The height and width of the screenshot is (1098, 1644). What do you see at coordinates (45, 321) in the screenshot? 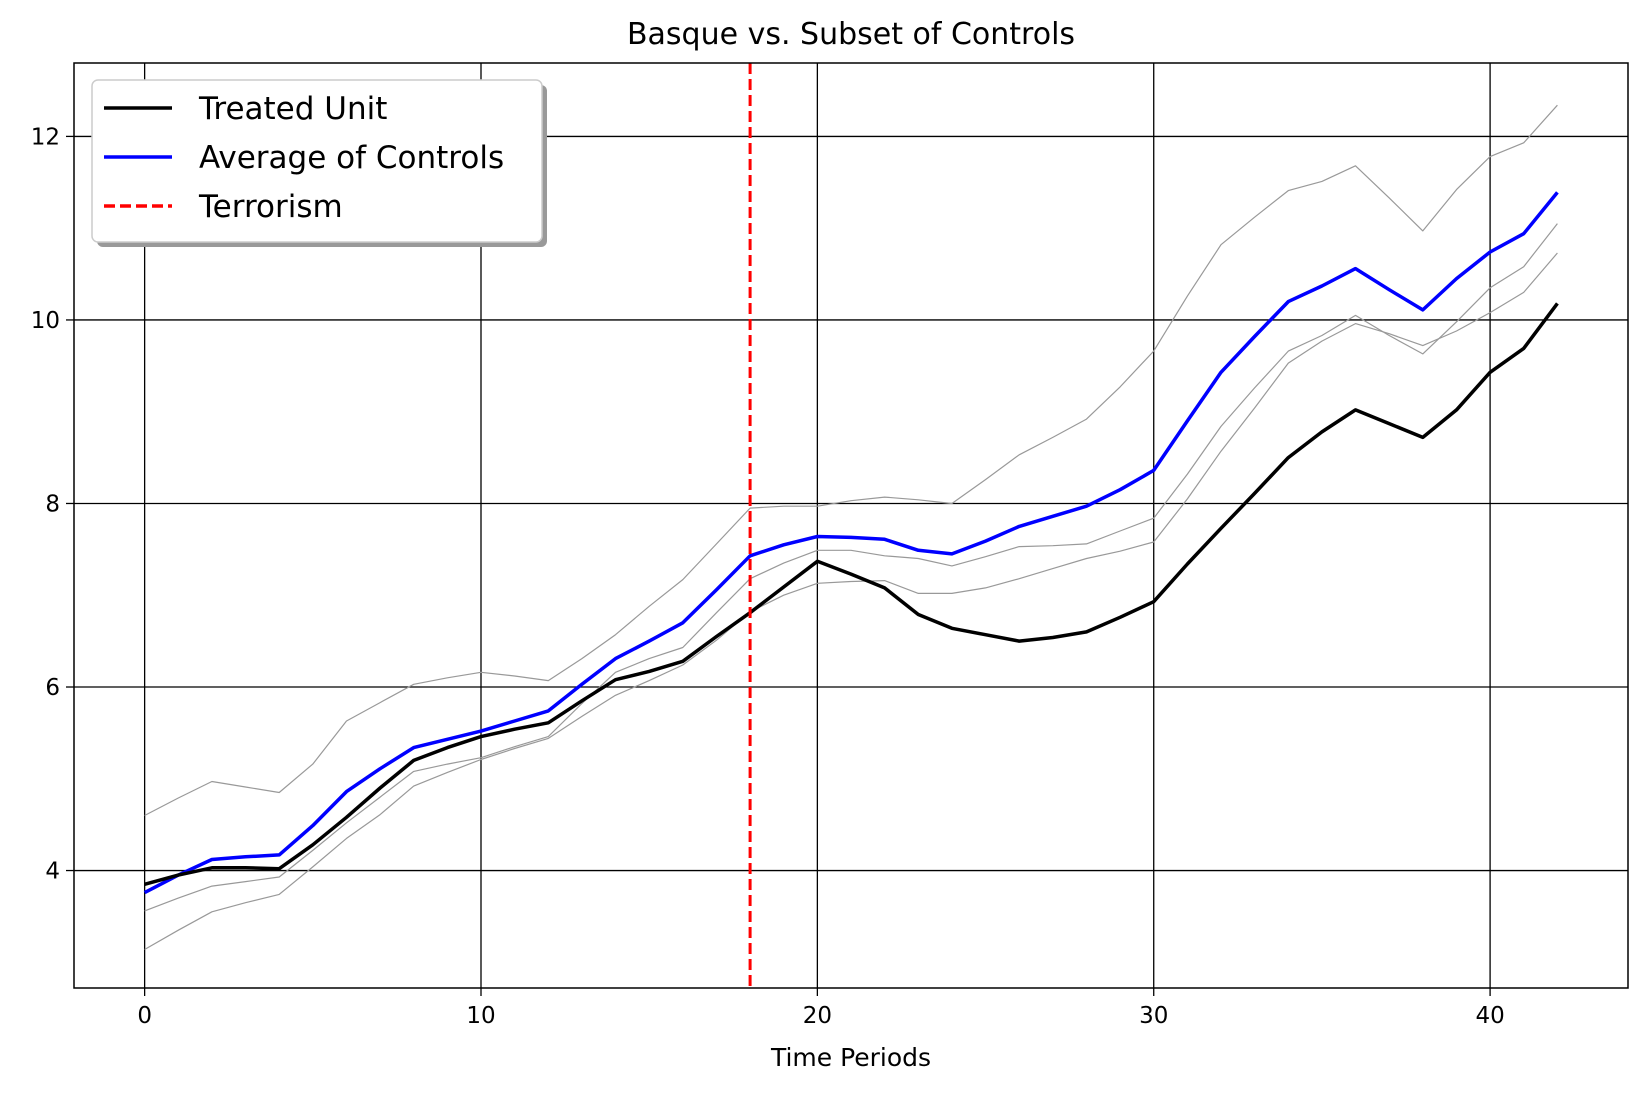
I see `y-tick-label: 10` at bounding box center [45, 321].